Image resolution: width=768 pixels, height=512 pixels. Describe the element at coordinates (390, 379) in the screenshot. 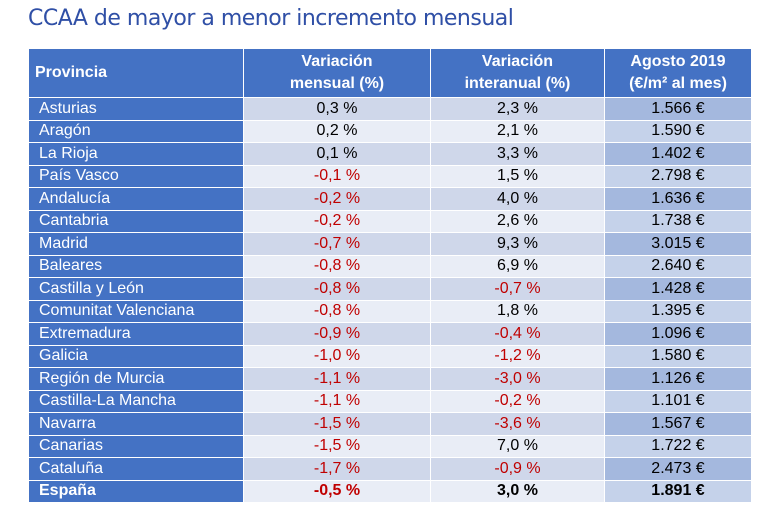

I see `table-row: Región de Murcia -1,1 % -3,0 % 1.126 €` at that location.